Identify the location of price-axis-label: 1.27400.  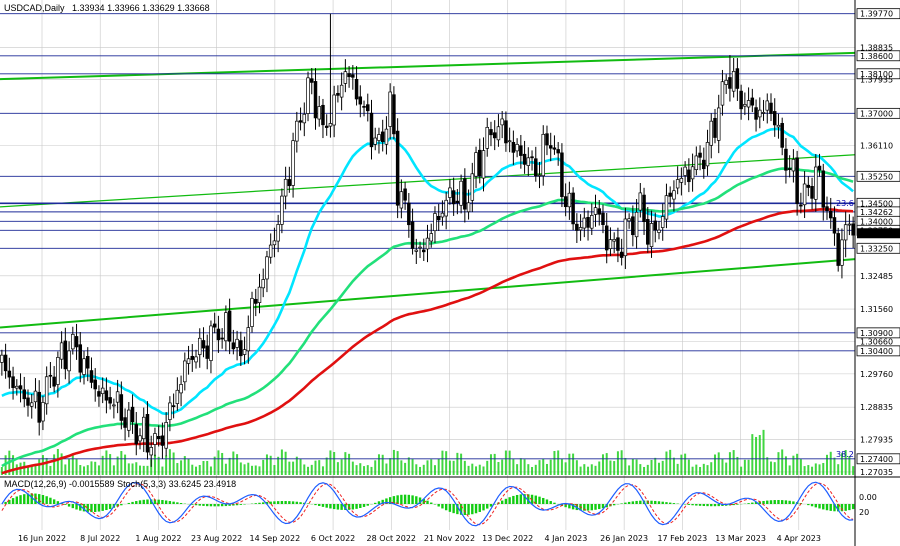
(876, 459).